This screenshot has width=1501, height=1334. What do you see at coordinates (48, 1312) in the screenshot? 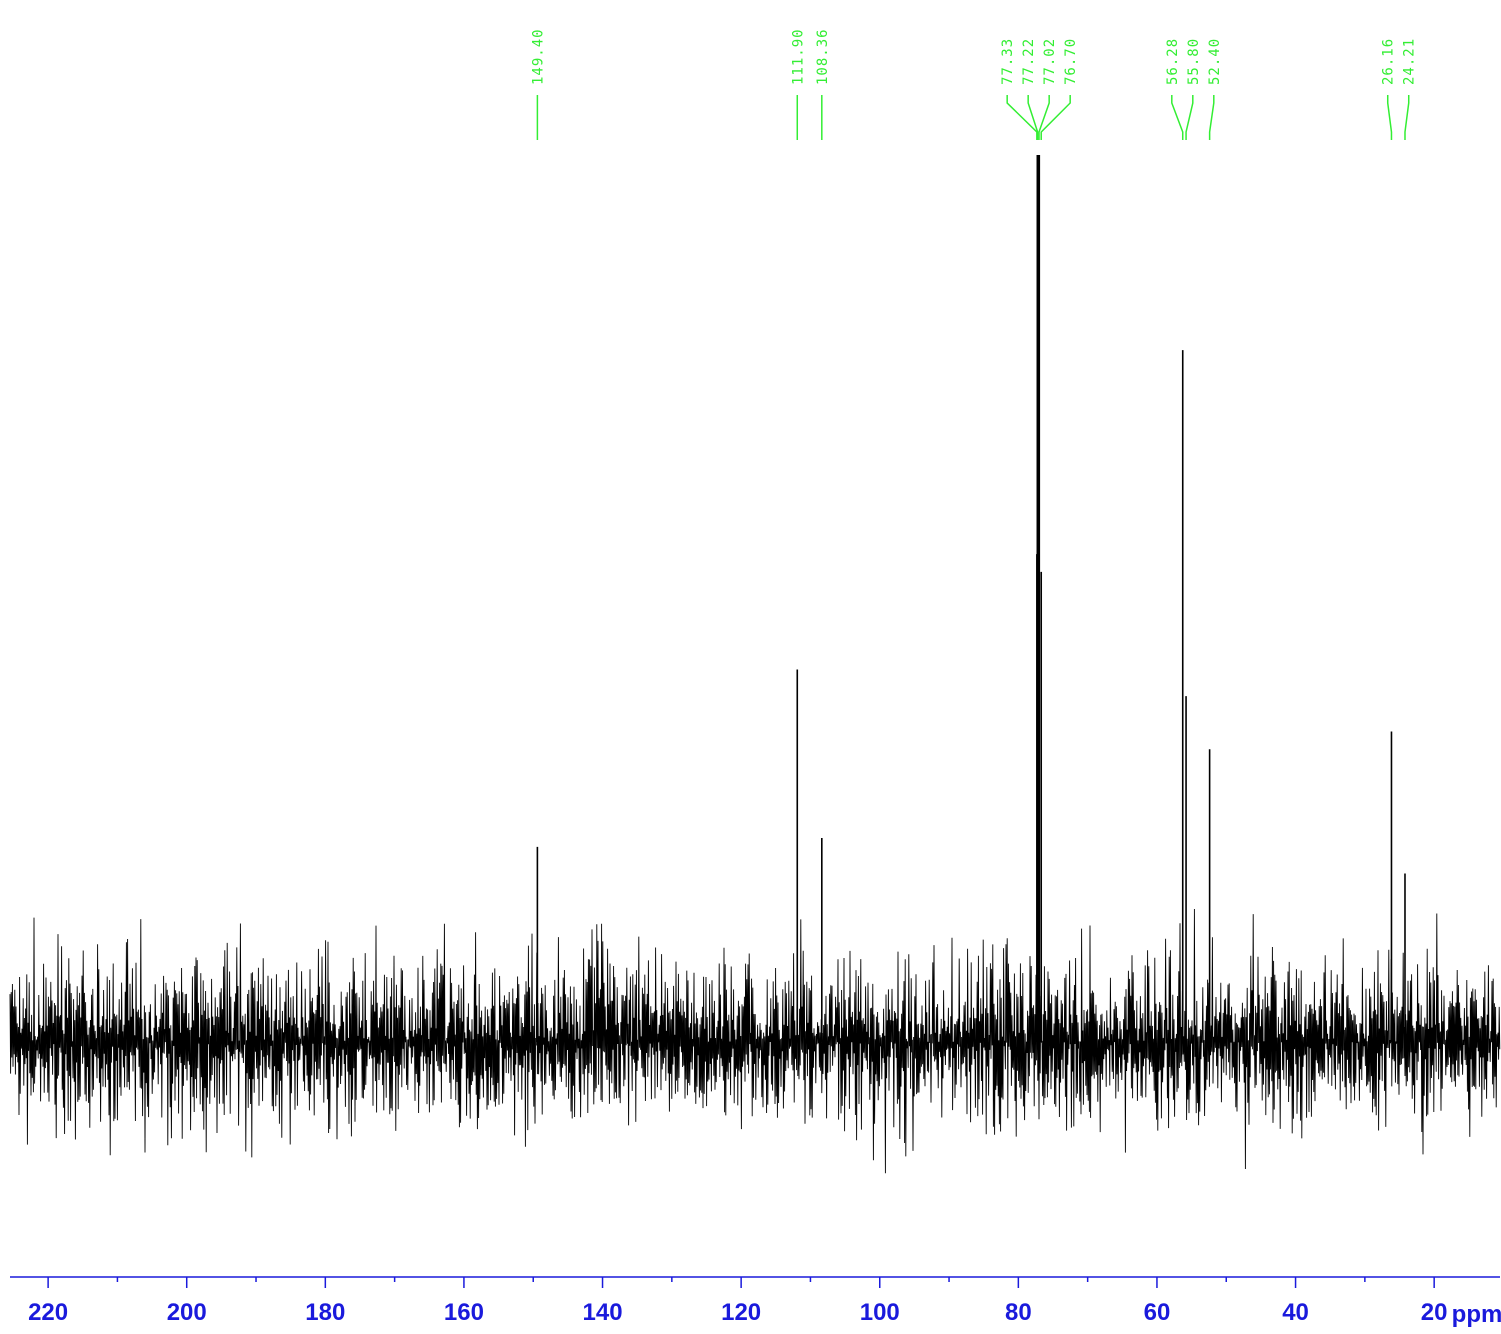
I see `x-tick-label: 220` at bounding box center [48, 1312].